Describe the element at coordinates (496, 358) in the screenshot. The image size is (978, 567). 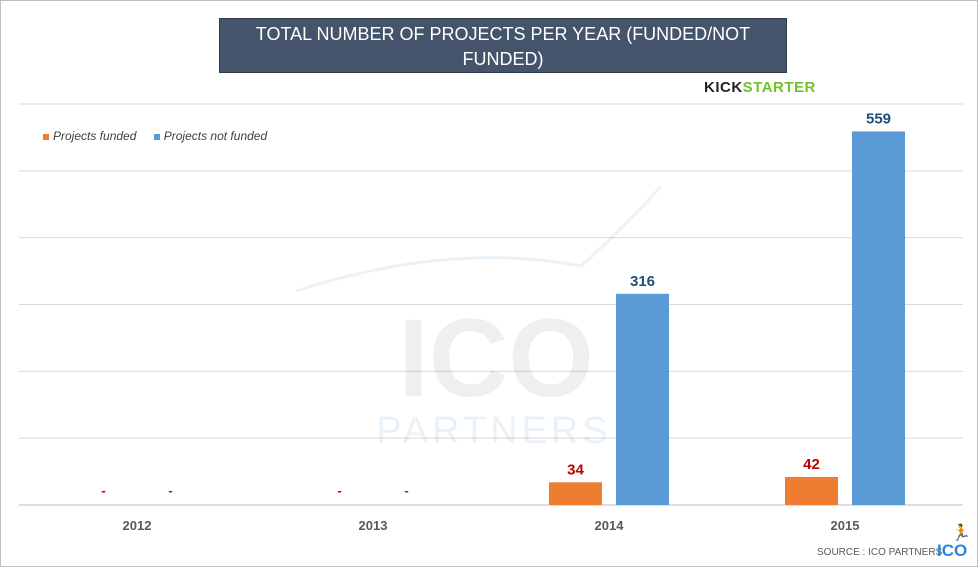
I see `watermark-ico: ICO` at that location.